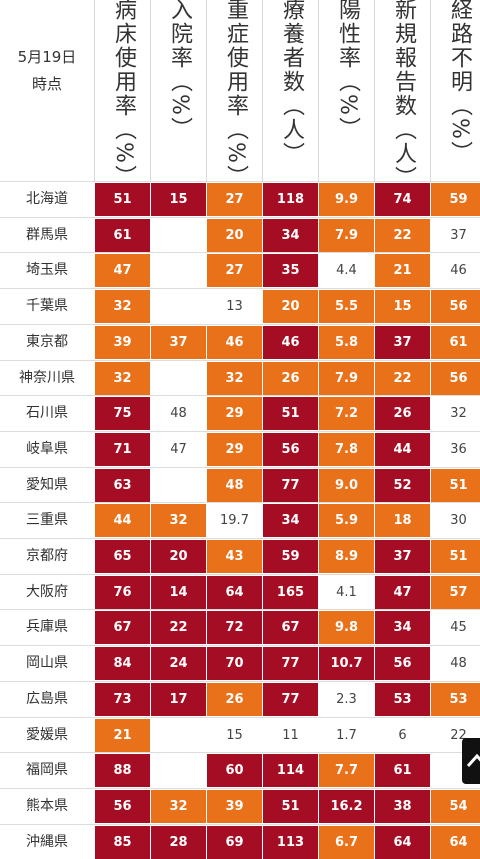  What do you see at coordinates (455, 806) in the screenshot?
I see `table-cell: 54` at bounding box center [455, 806].